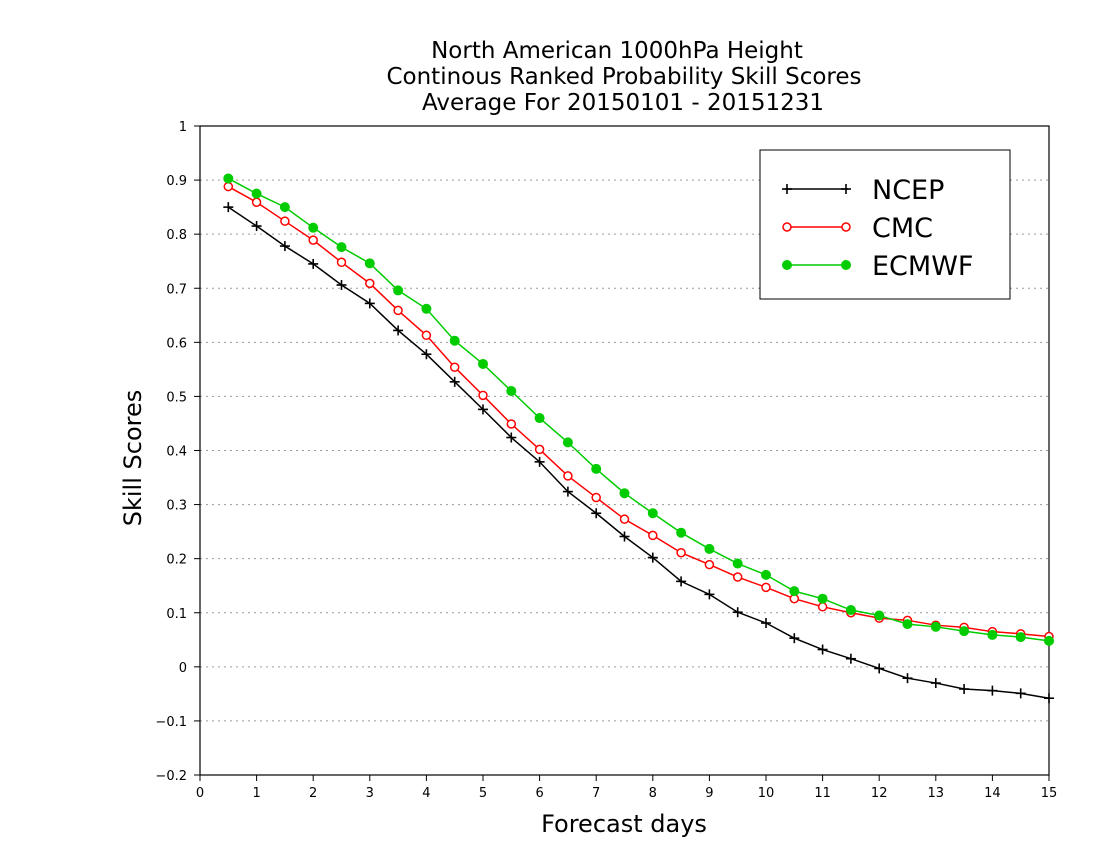 The width and height of the screenshot is (1100, 850). I want to click on x-tick-label: 13, so click(936, 793).